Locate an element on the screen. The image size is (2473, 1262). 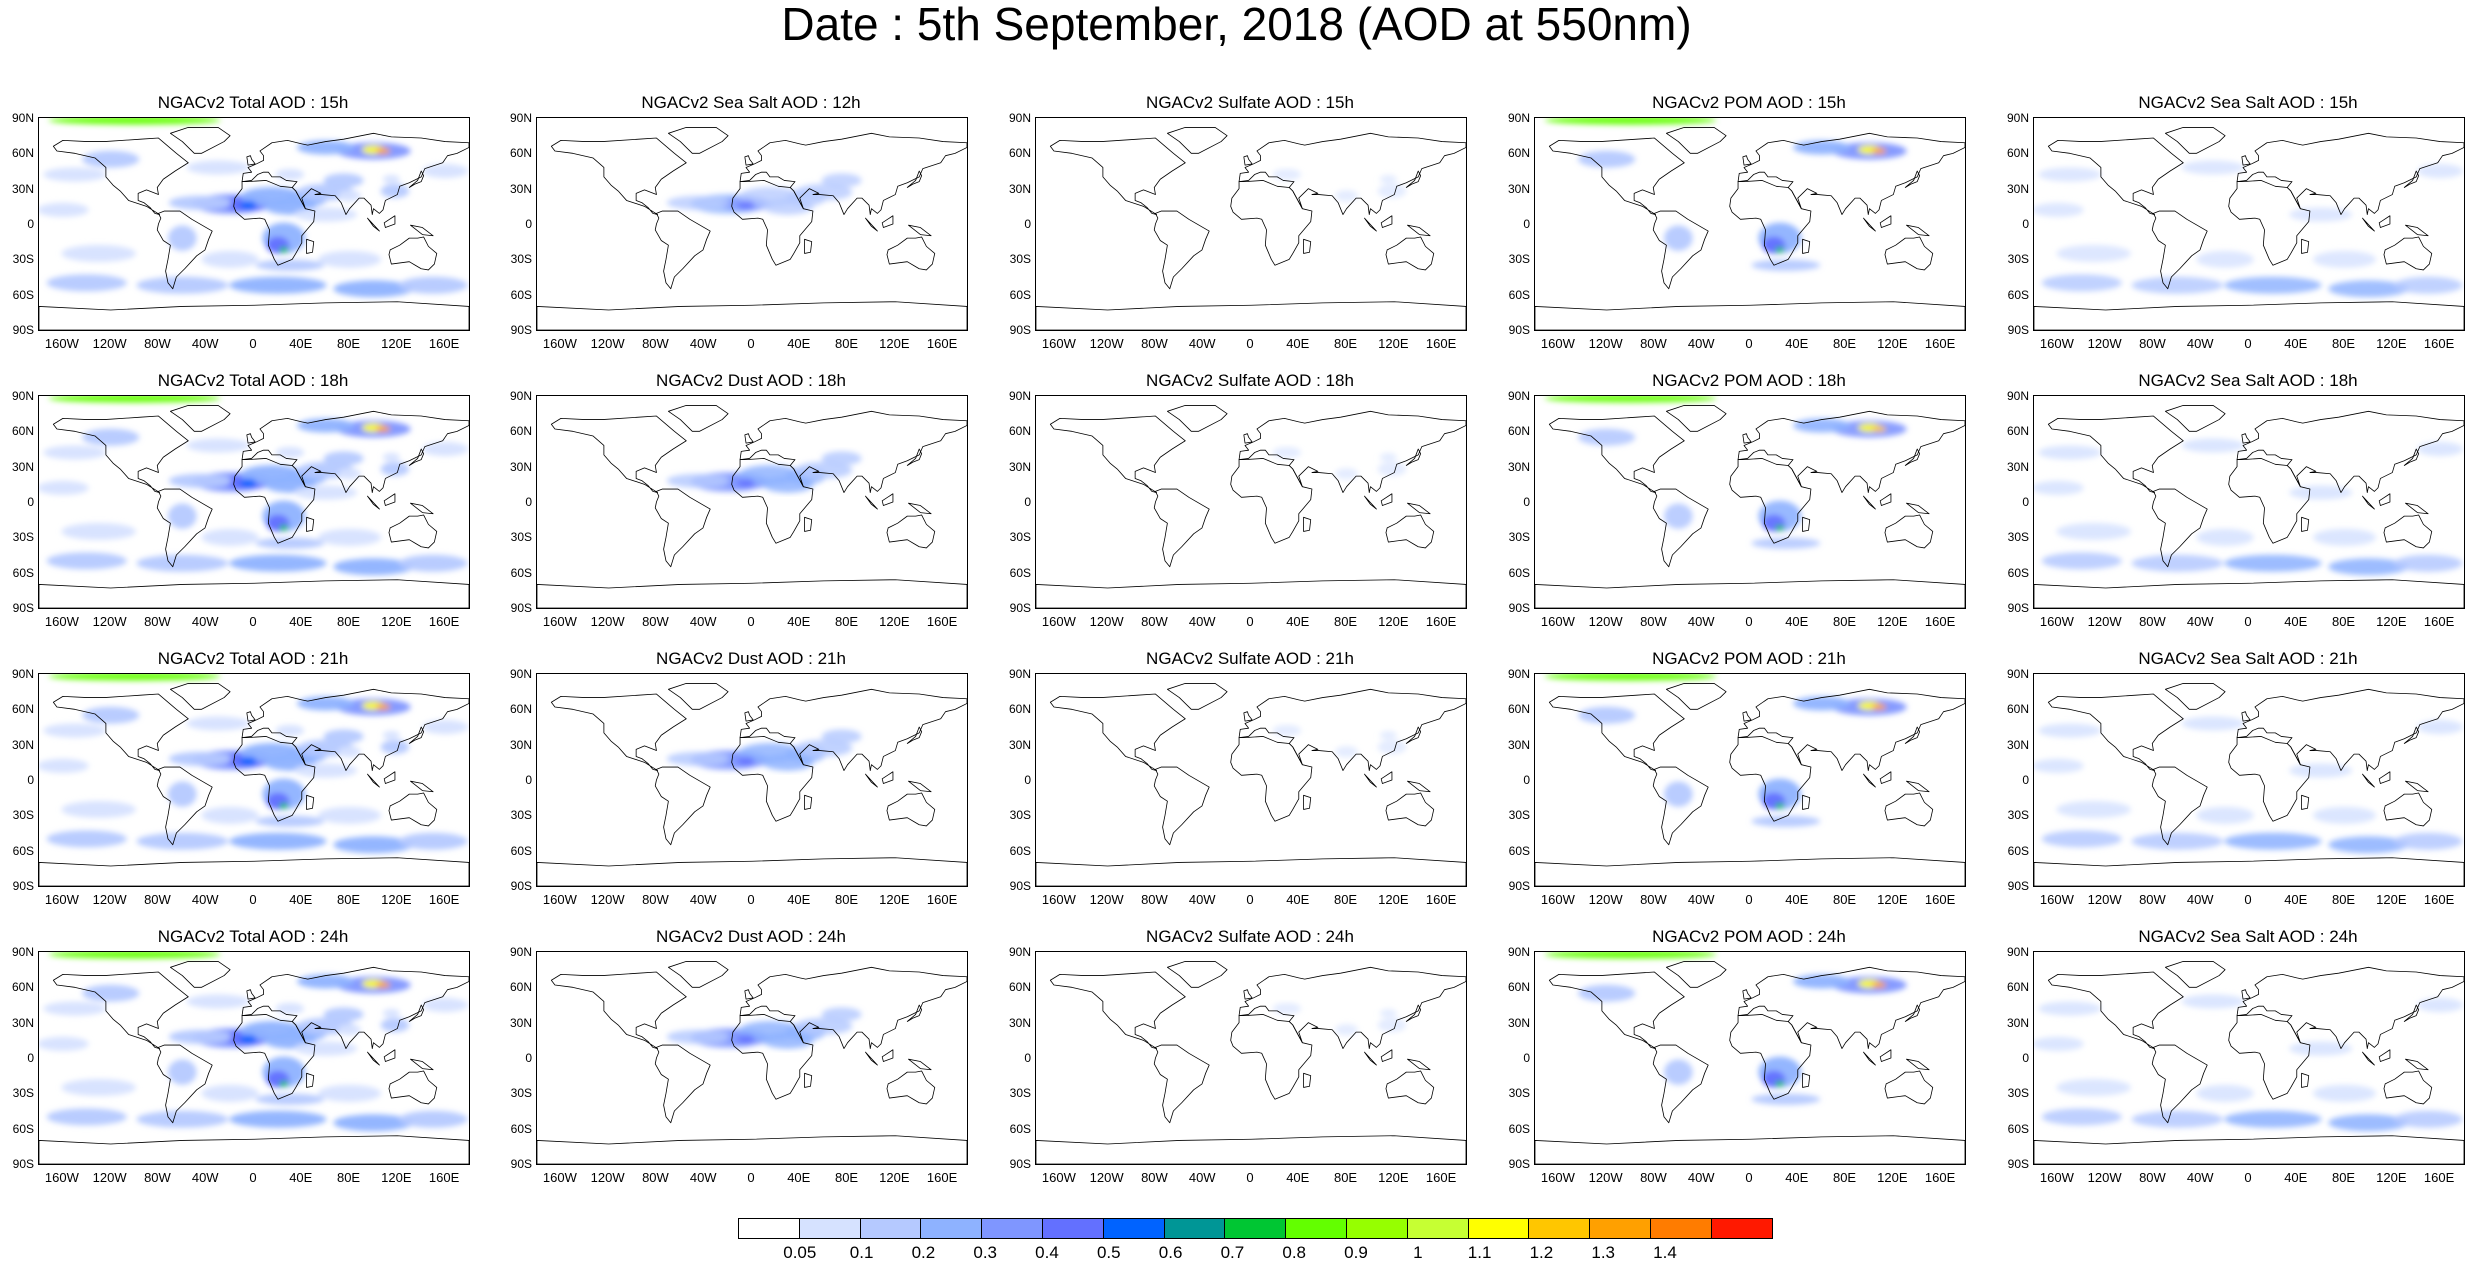
panel-title: NGACv2 Total AOD : 15h is located at coordinates (253, 102).